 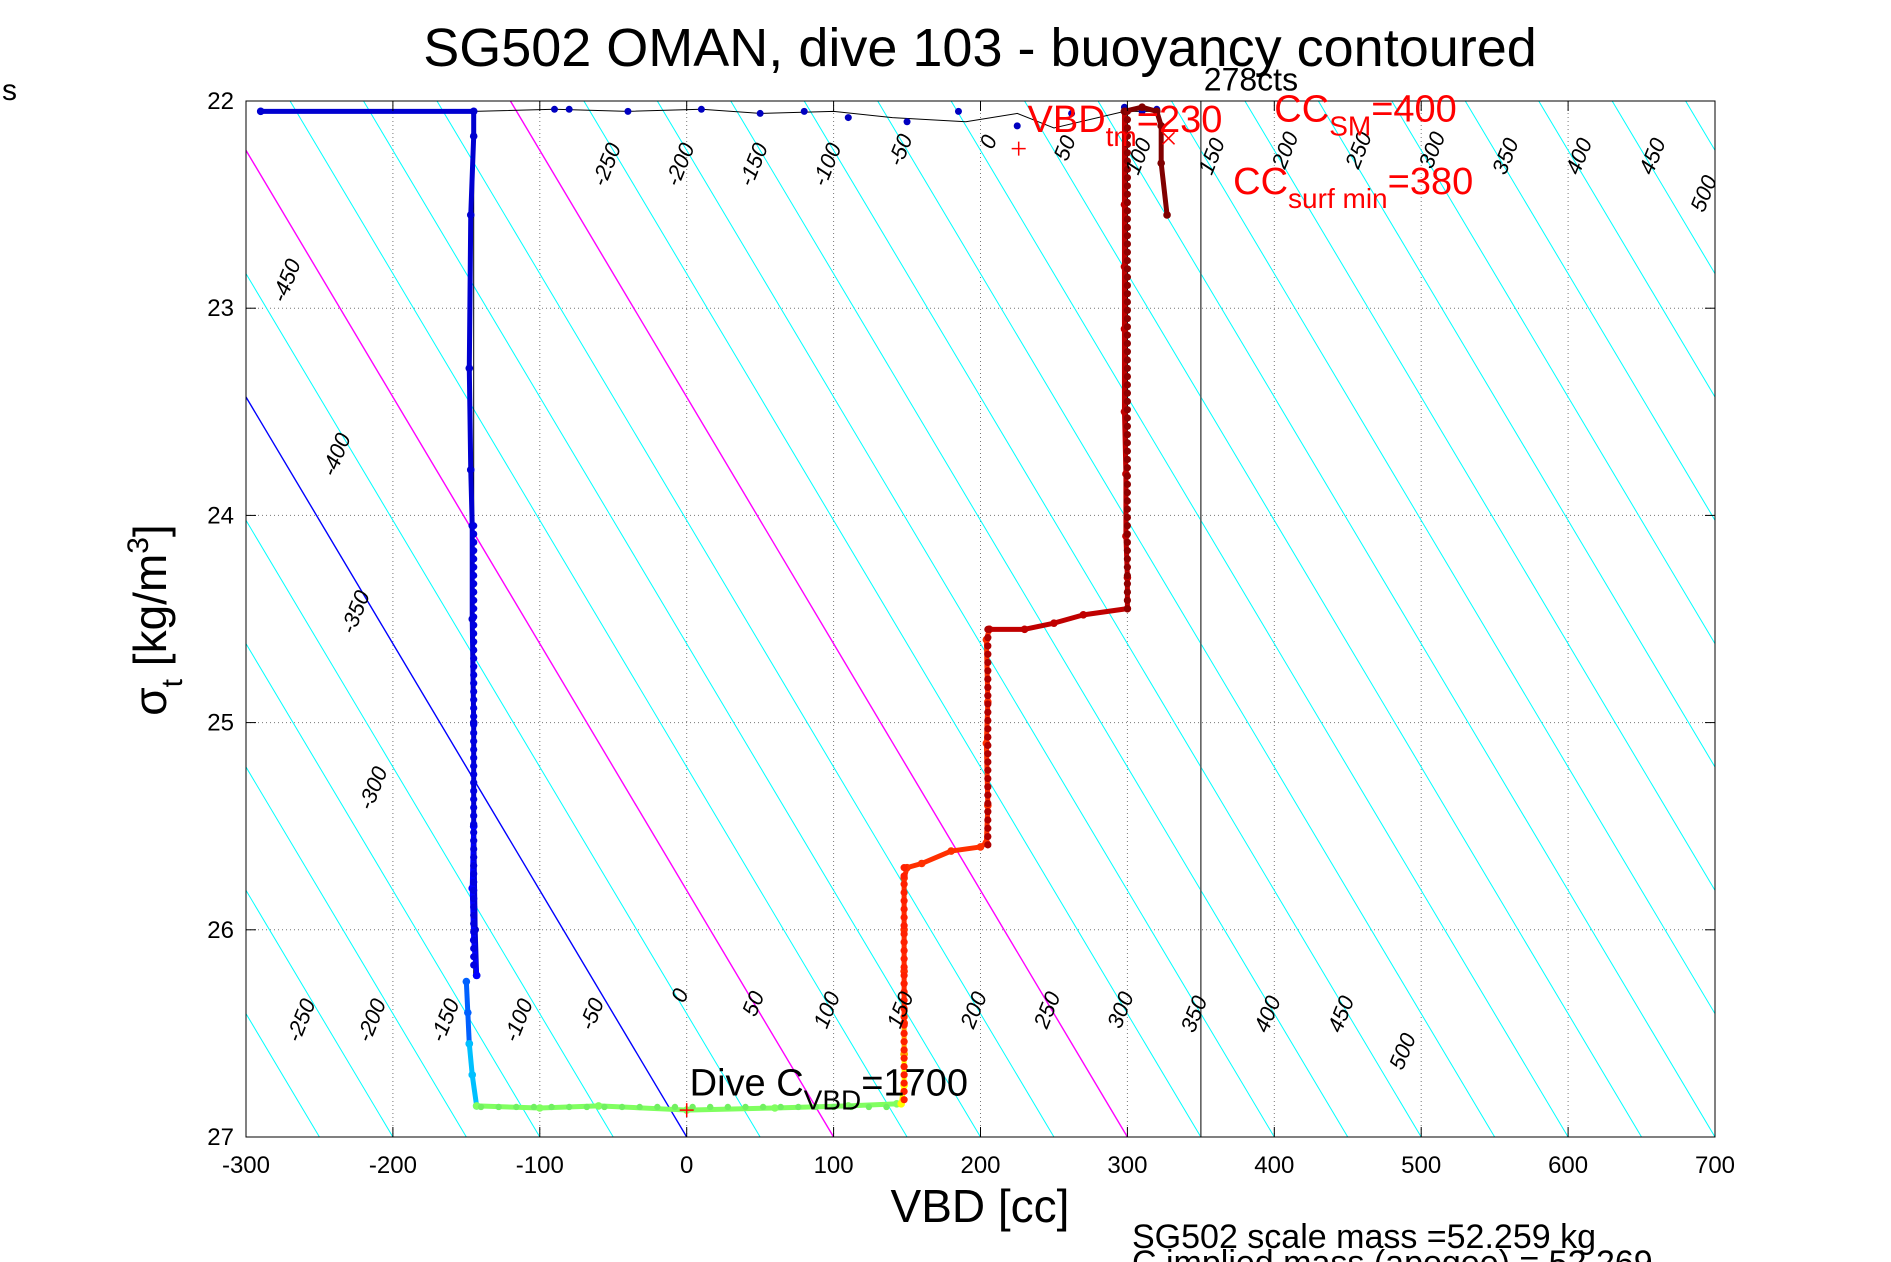 I want to click on scale-mass-text: SG502 scale mass =52.259 kg, so click(x=1364, y=1237).